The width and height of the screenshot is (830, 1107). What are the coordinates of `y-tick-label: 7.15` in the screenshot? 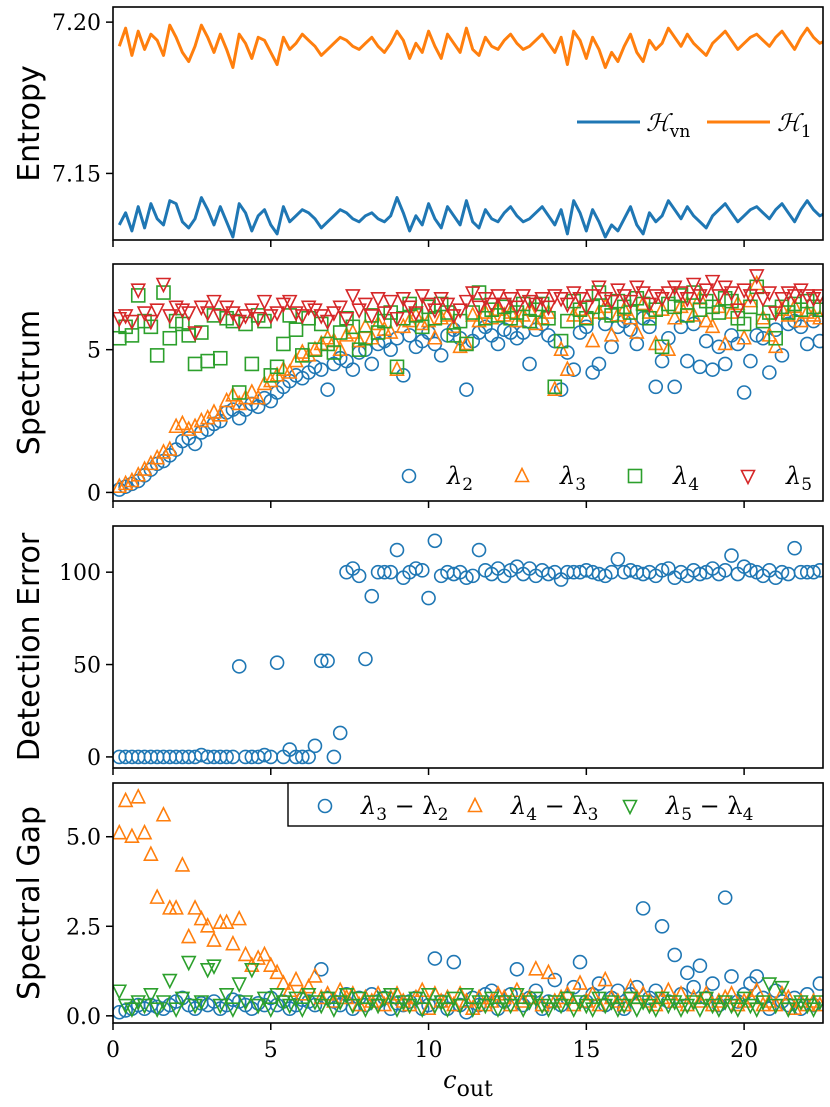 It's located at (76, 174).